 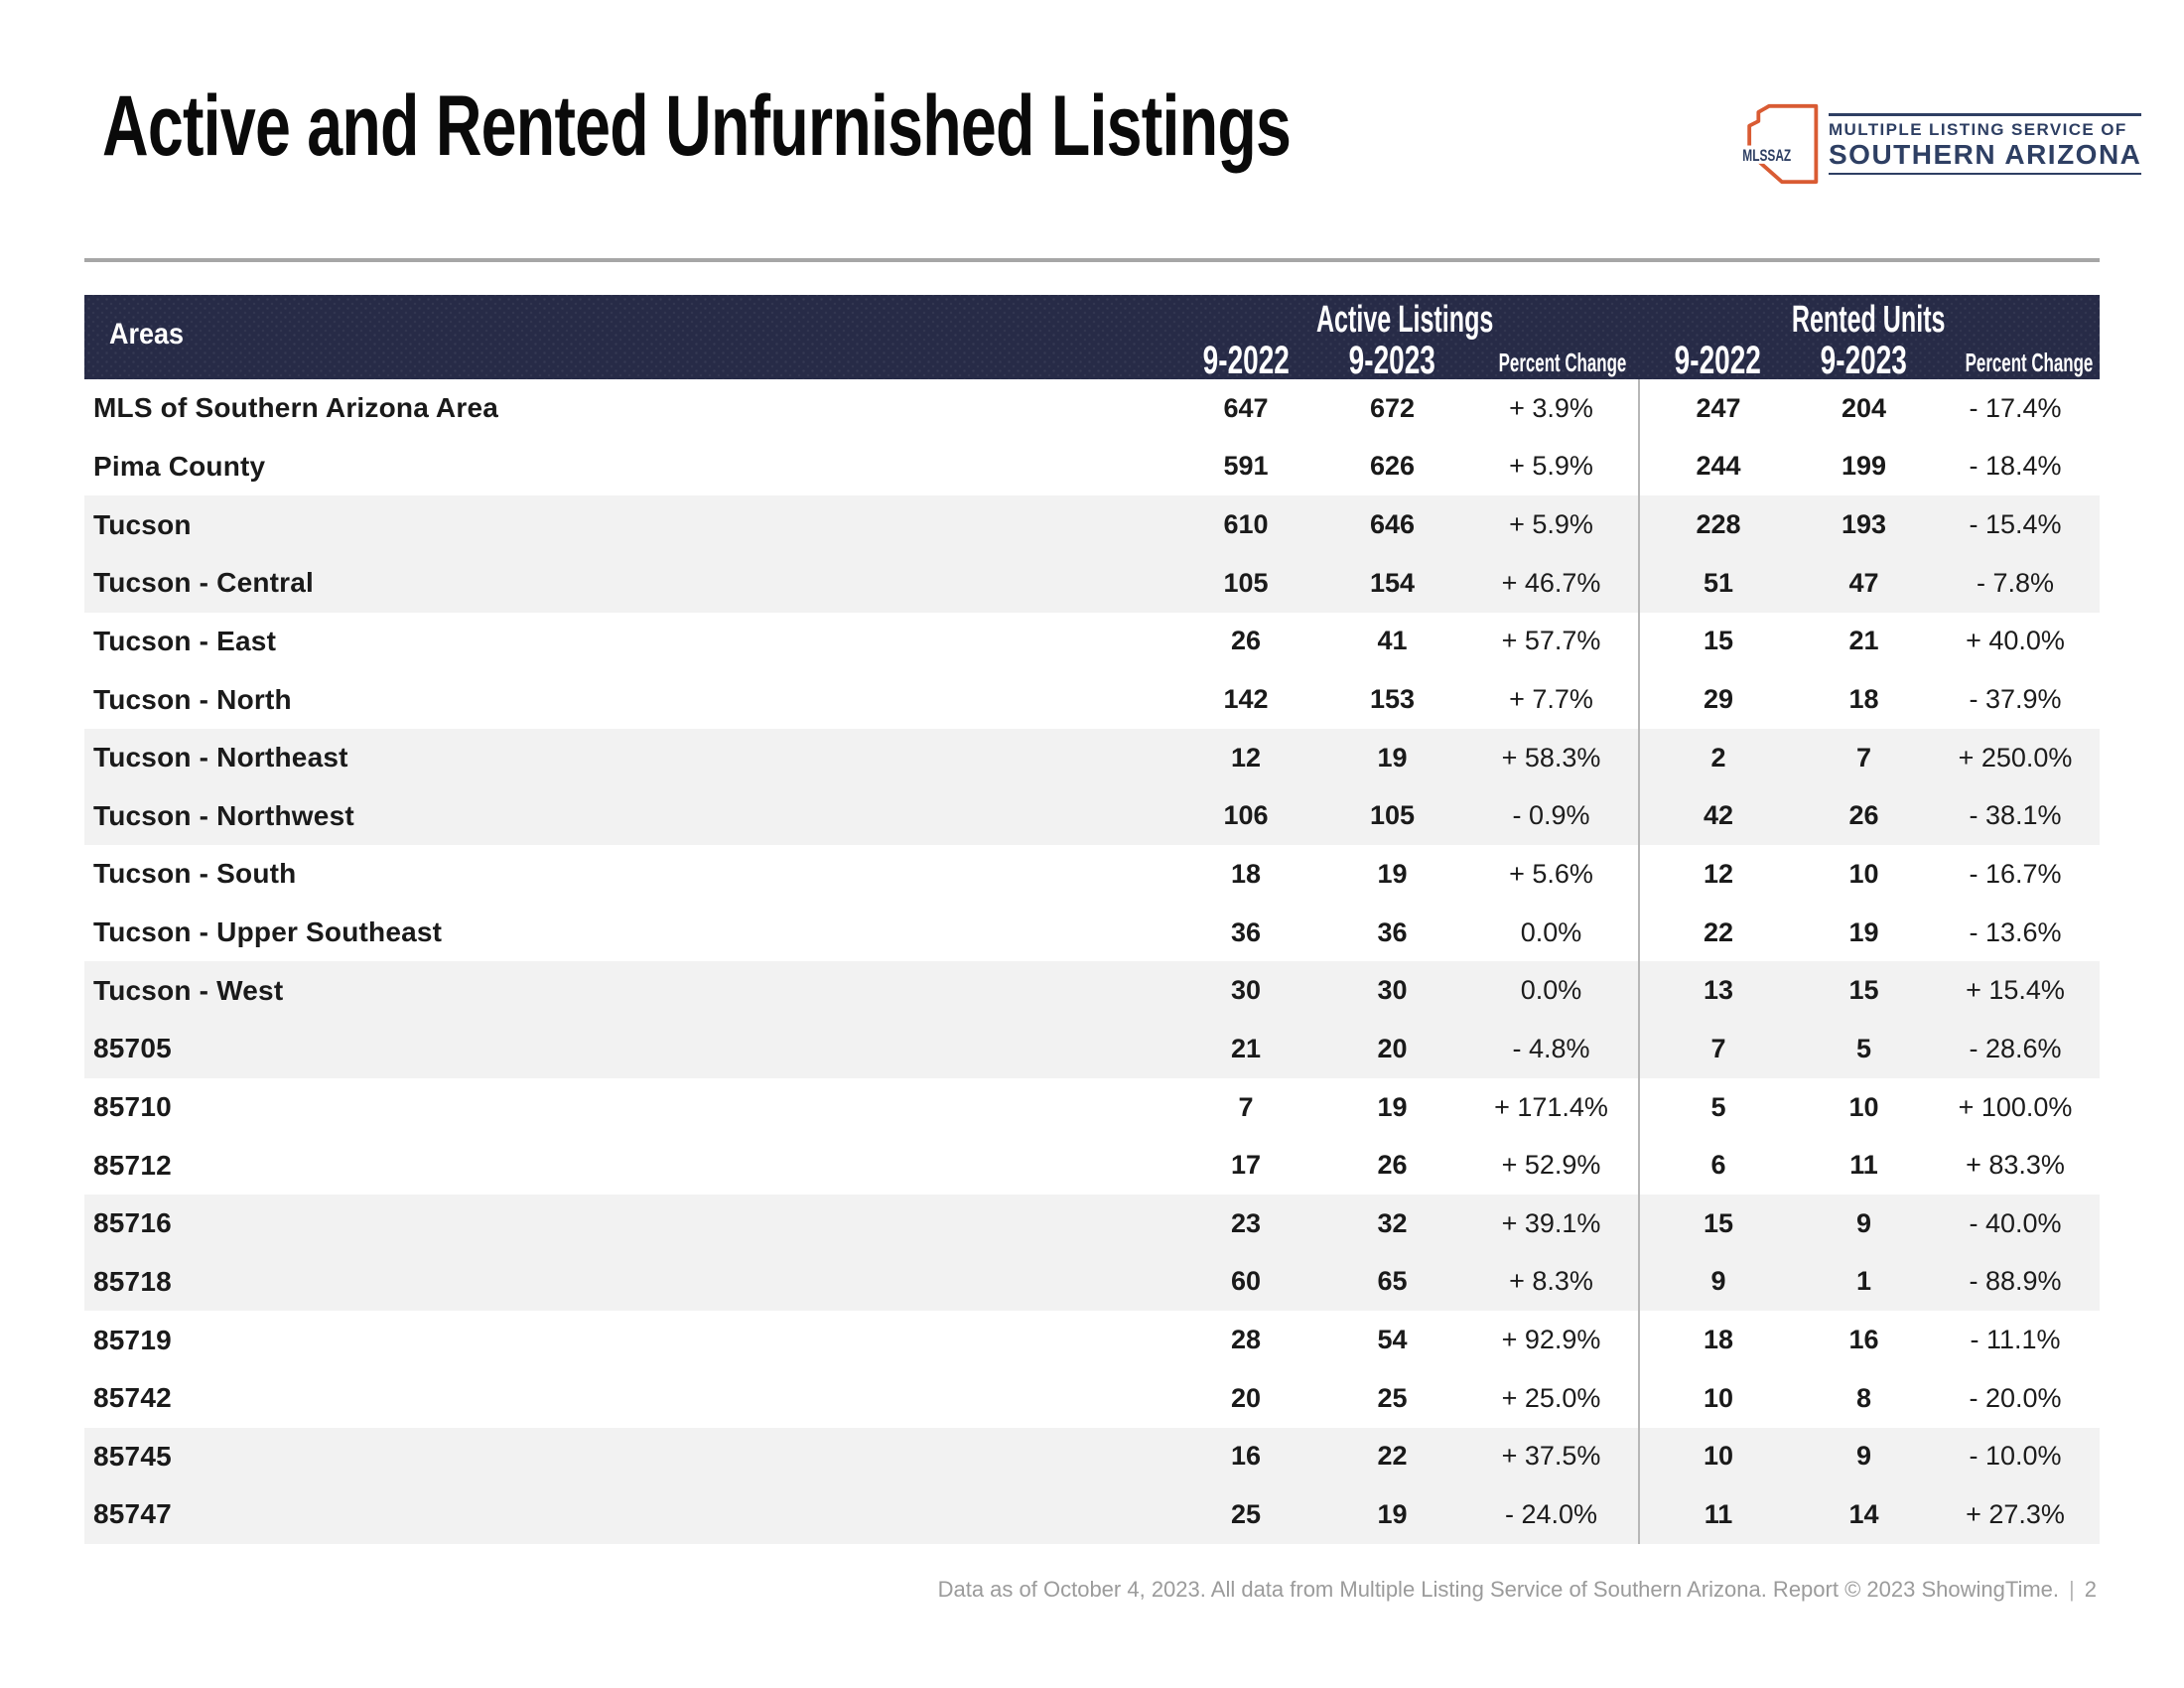 What do you see at coordinates (1551, 1513) in the screenshot?
I see `active-percent-change: - 24.0%` at bounding box center [1551, 1513].